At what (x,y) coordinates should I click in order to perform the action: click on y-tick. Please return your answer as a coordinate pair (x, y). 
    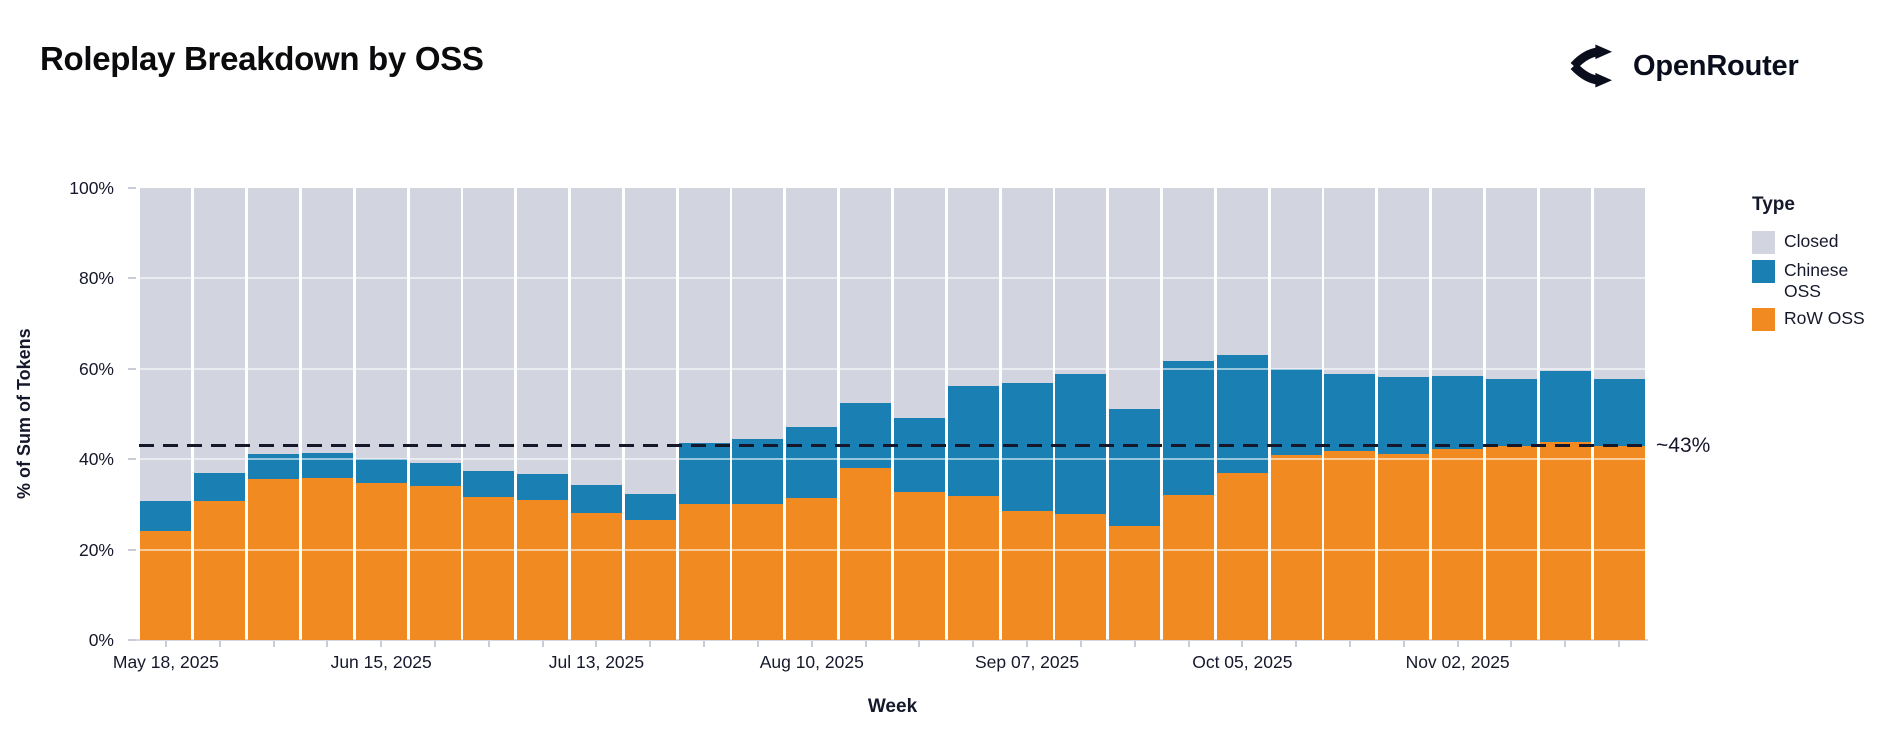
    Looking at the image, I should click on (132, 549).